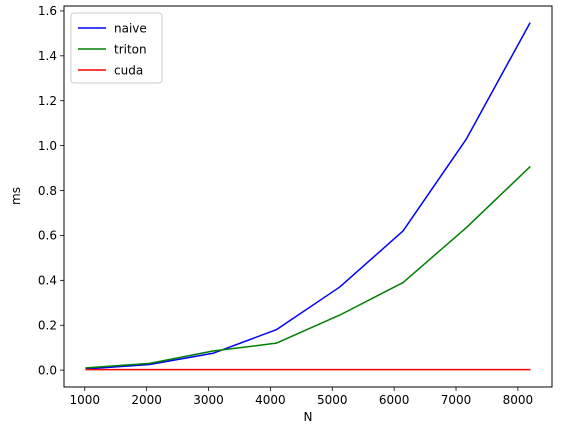  I want to click on x-axis-ticks: 1000 2000 3000 4000 5000 6000 7000 8000, so click(301, 397).